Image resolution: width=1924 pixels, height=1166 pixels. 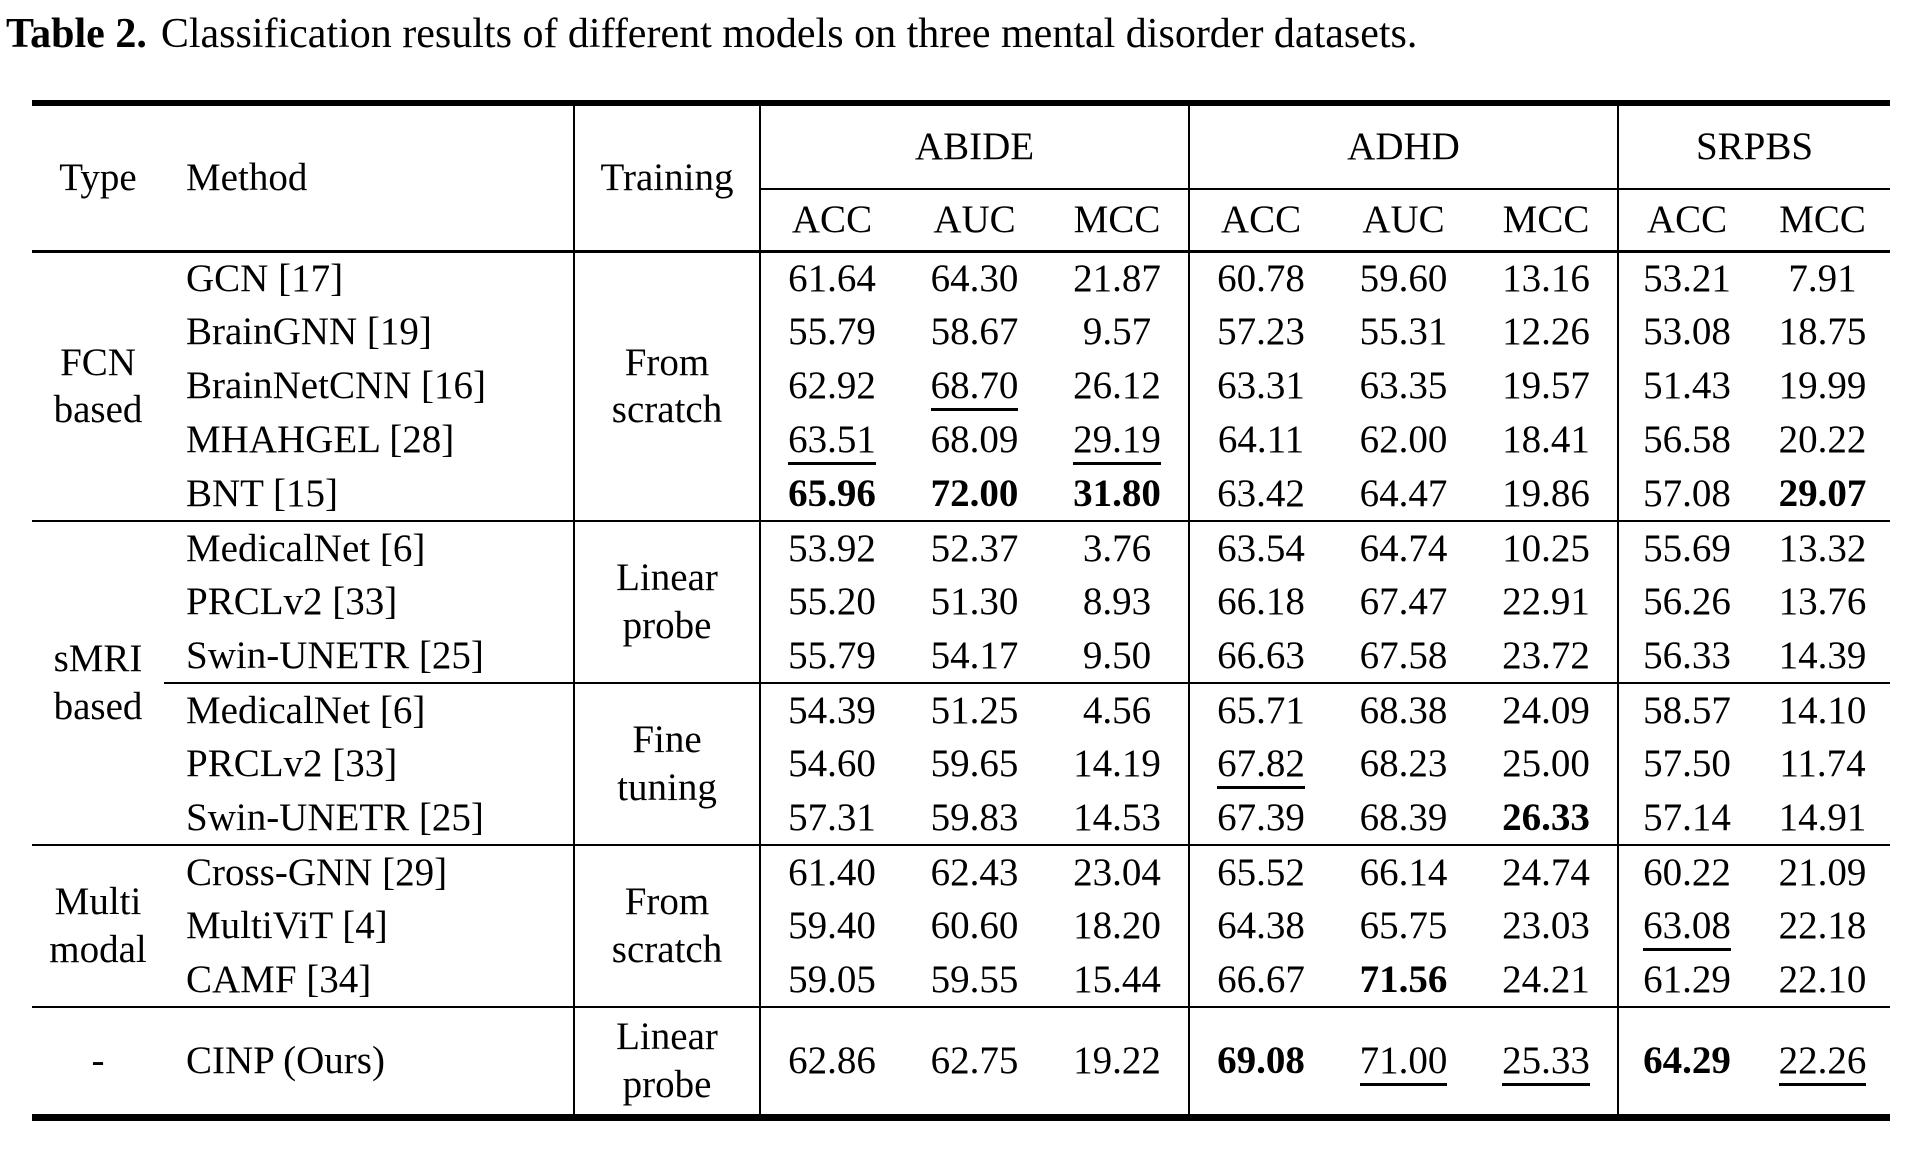 I want to click on metric-value: 58.57, so click(x=1687, y=710).